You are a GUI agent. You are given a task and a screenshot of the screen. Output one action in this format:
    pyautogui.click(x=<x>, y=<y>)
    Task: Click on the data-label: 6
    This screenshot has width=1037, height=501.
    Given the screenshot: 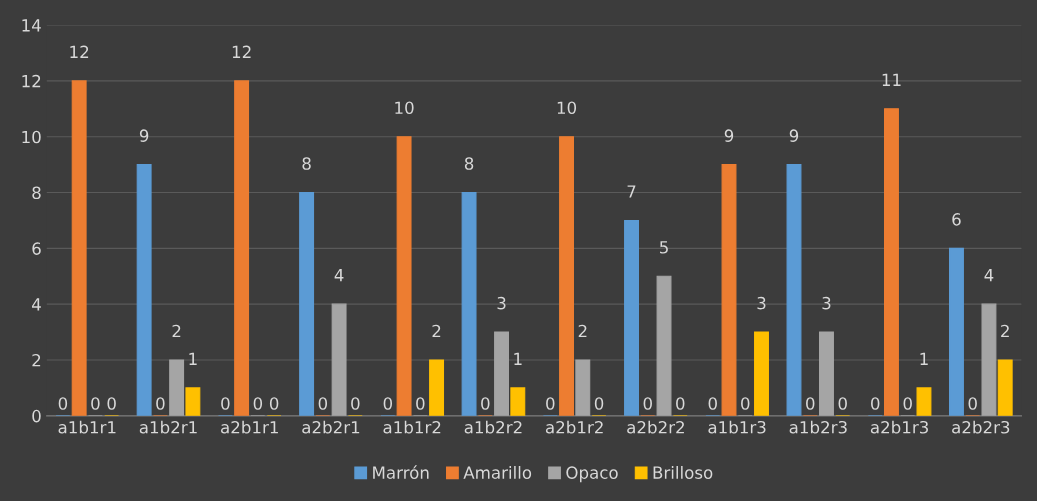 What is the action you would take?
    pyautogui.click(x=956, y=219)
    